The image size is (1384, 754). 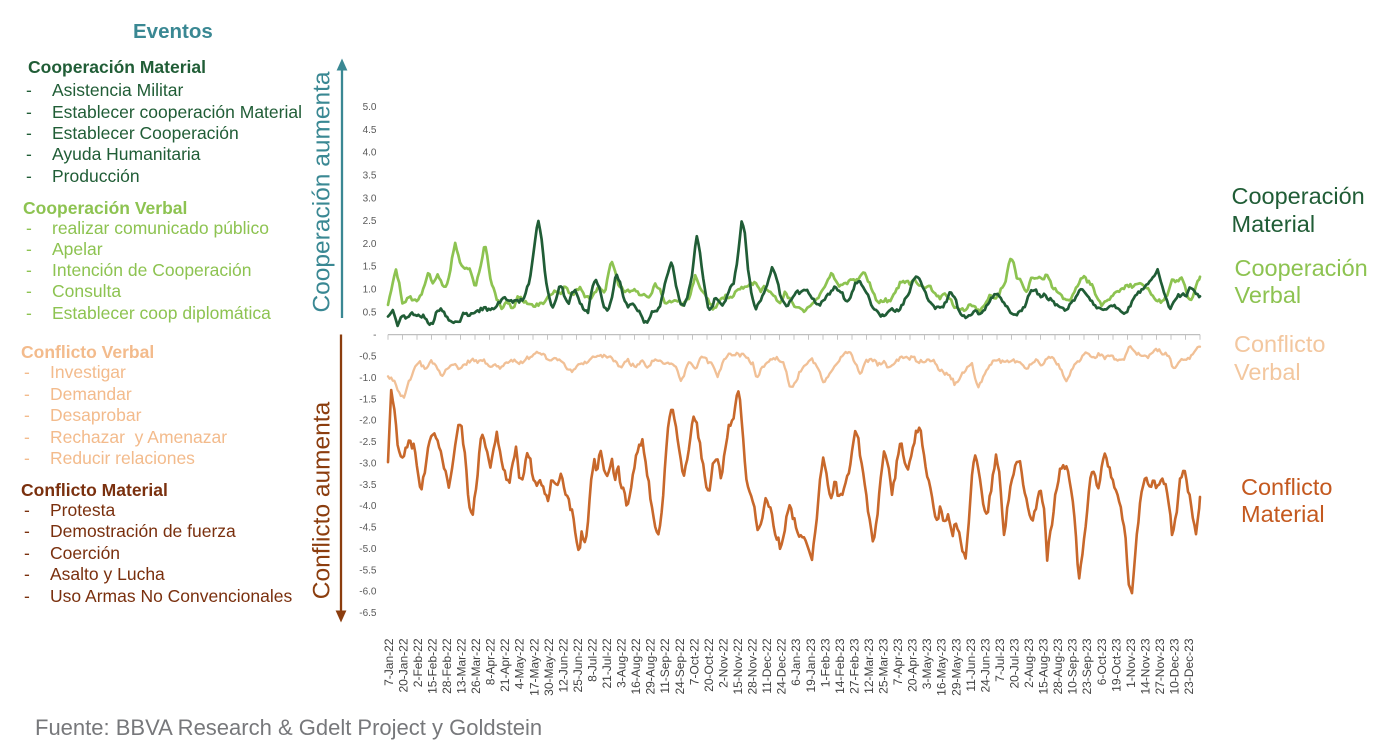 What do you see at coordinates (368, 378) in the screenshot?
I see `svg-text: -1.0` at bounding box center [368, 378].